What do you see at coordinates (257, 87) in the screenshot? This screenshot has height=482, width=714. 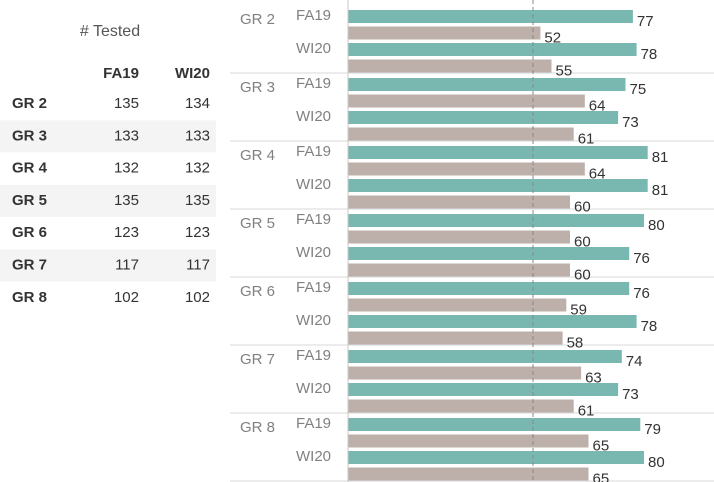 I see `group-label: GR 3` at bounding box center [257, 87].